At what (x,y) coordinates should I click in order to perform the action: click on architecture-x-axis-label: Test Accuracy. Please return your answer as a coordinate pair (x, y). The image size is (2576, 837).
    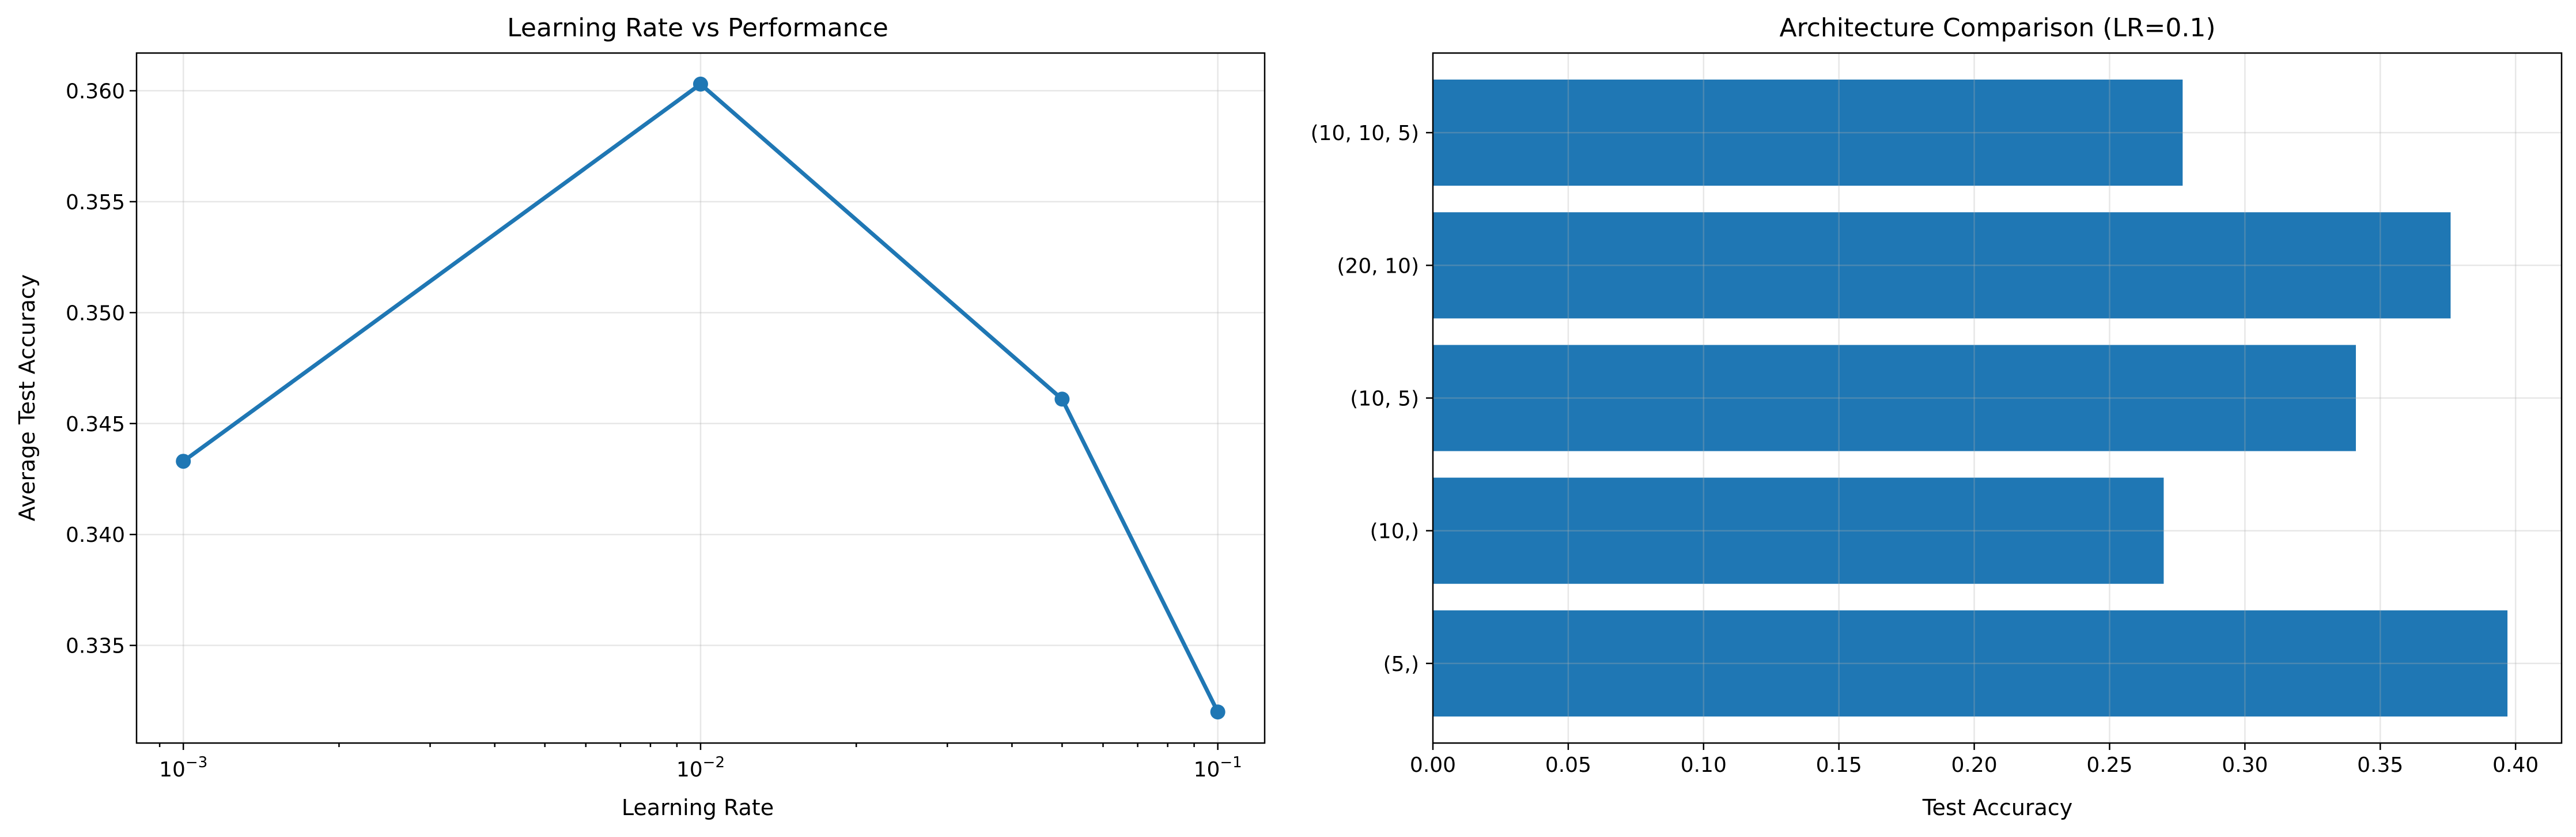
    Looking at the image, I should click on (1997, 807).